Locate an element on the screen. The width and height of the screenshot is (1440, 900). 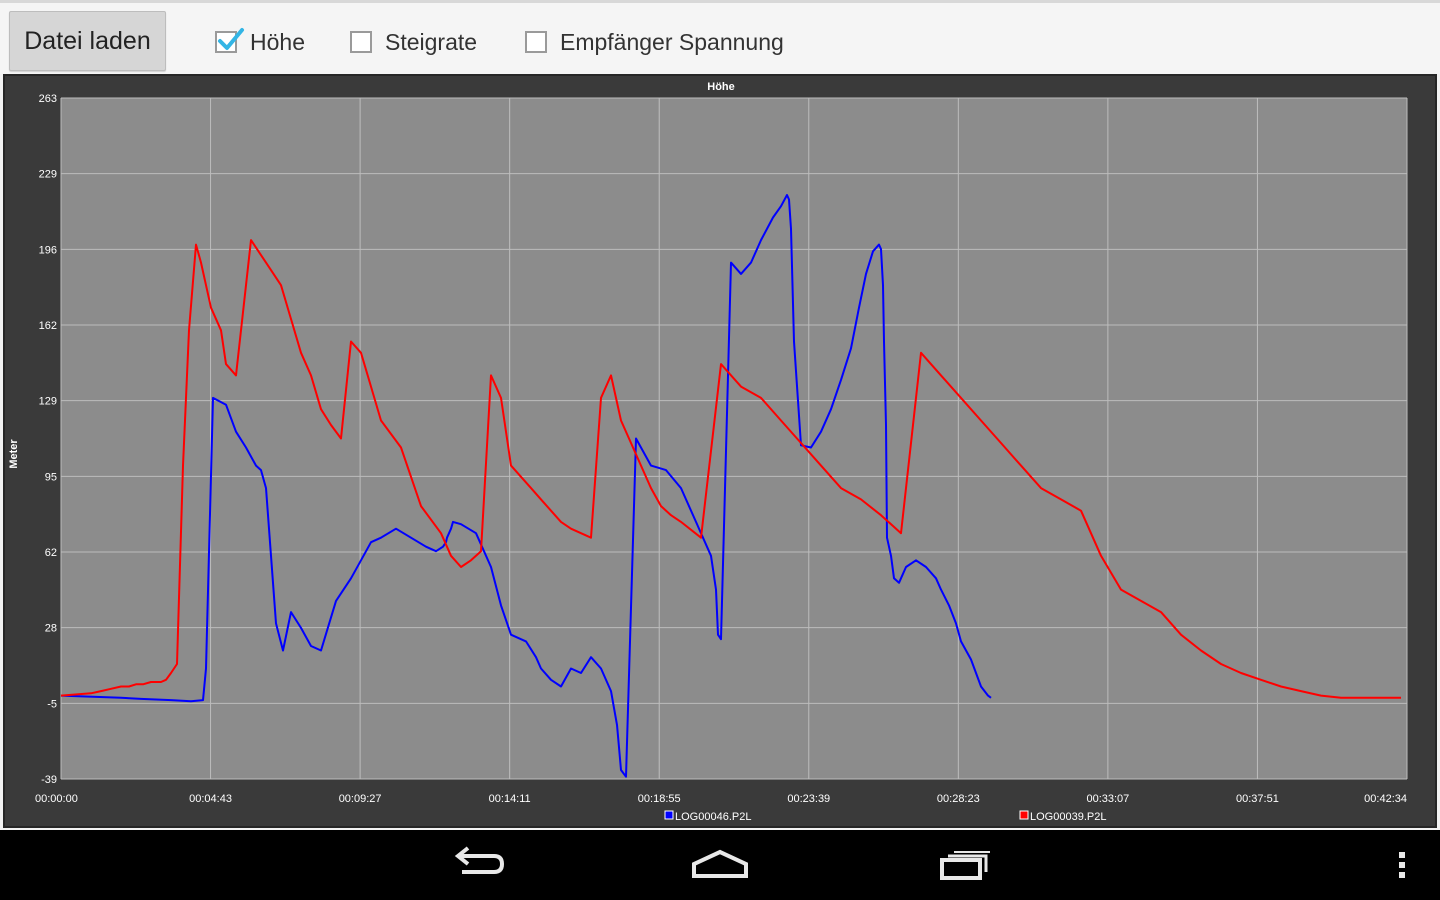
x-tick-label: 00:23:39 is located at coordinates (808, 799).